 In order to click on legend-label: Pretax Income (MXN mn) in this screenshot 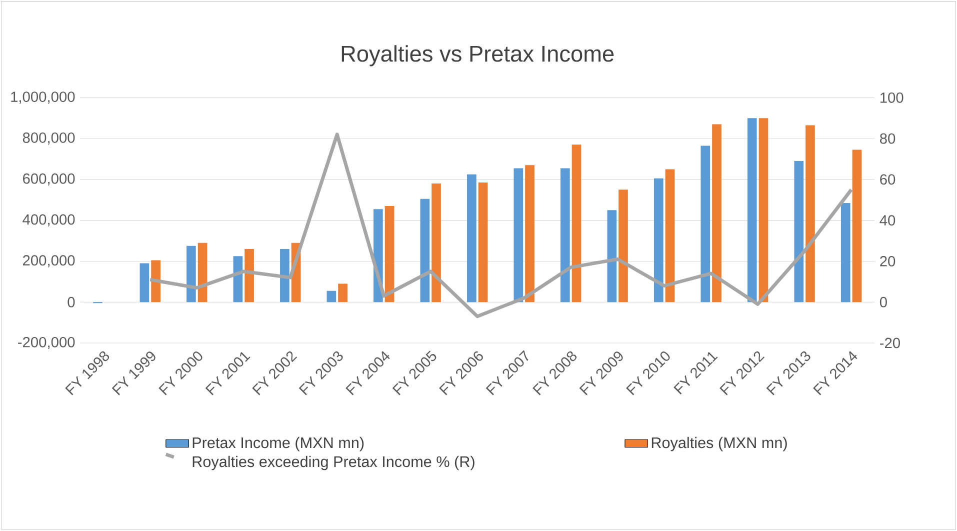, I will do `click(278, 444)`.